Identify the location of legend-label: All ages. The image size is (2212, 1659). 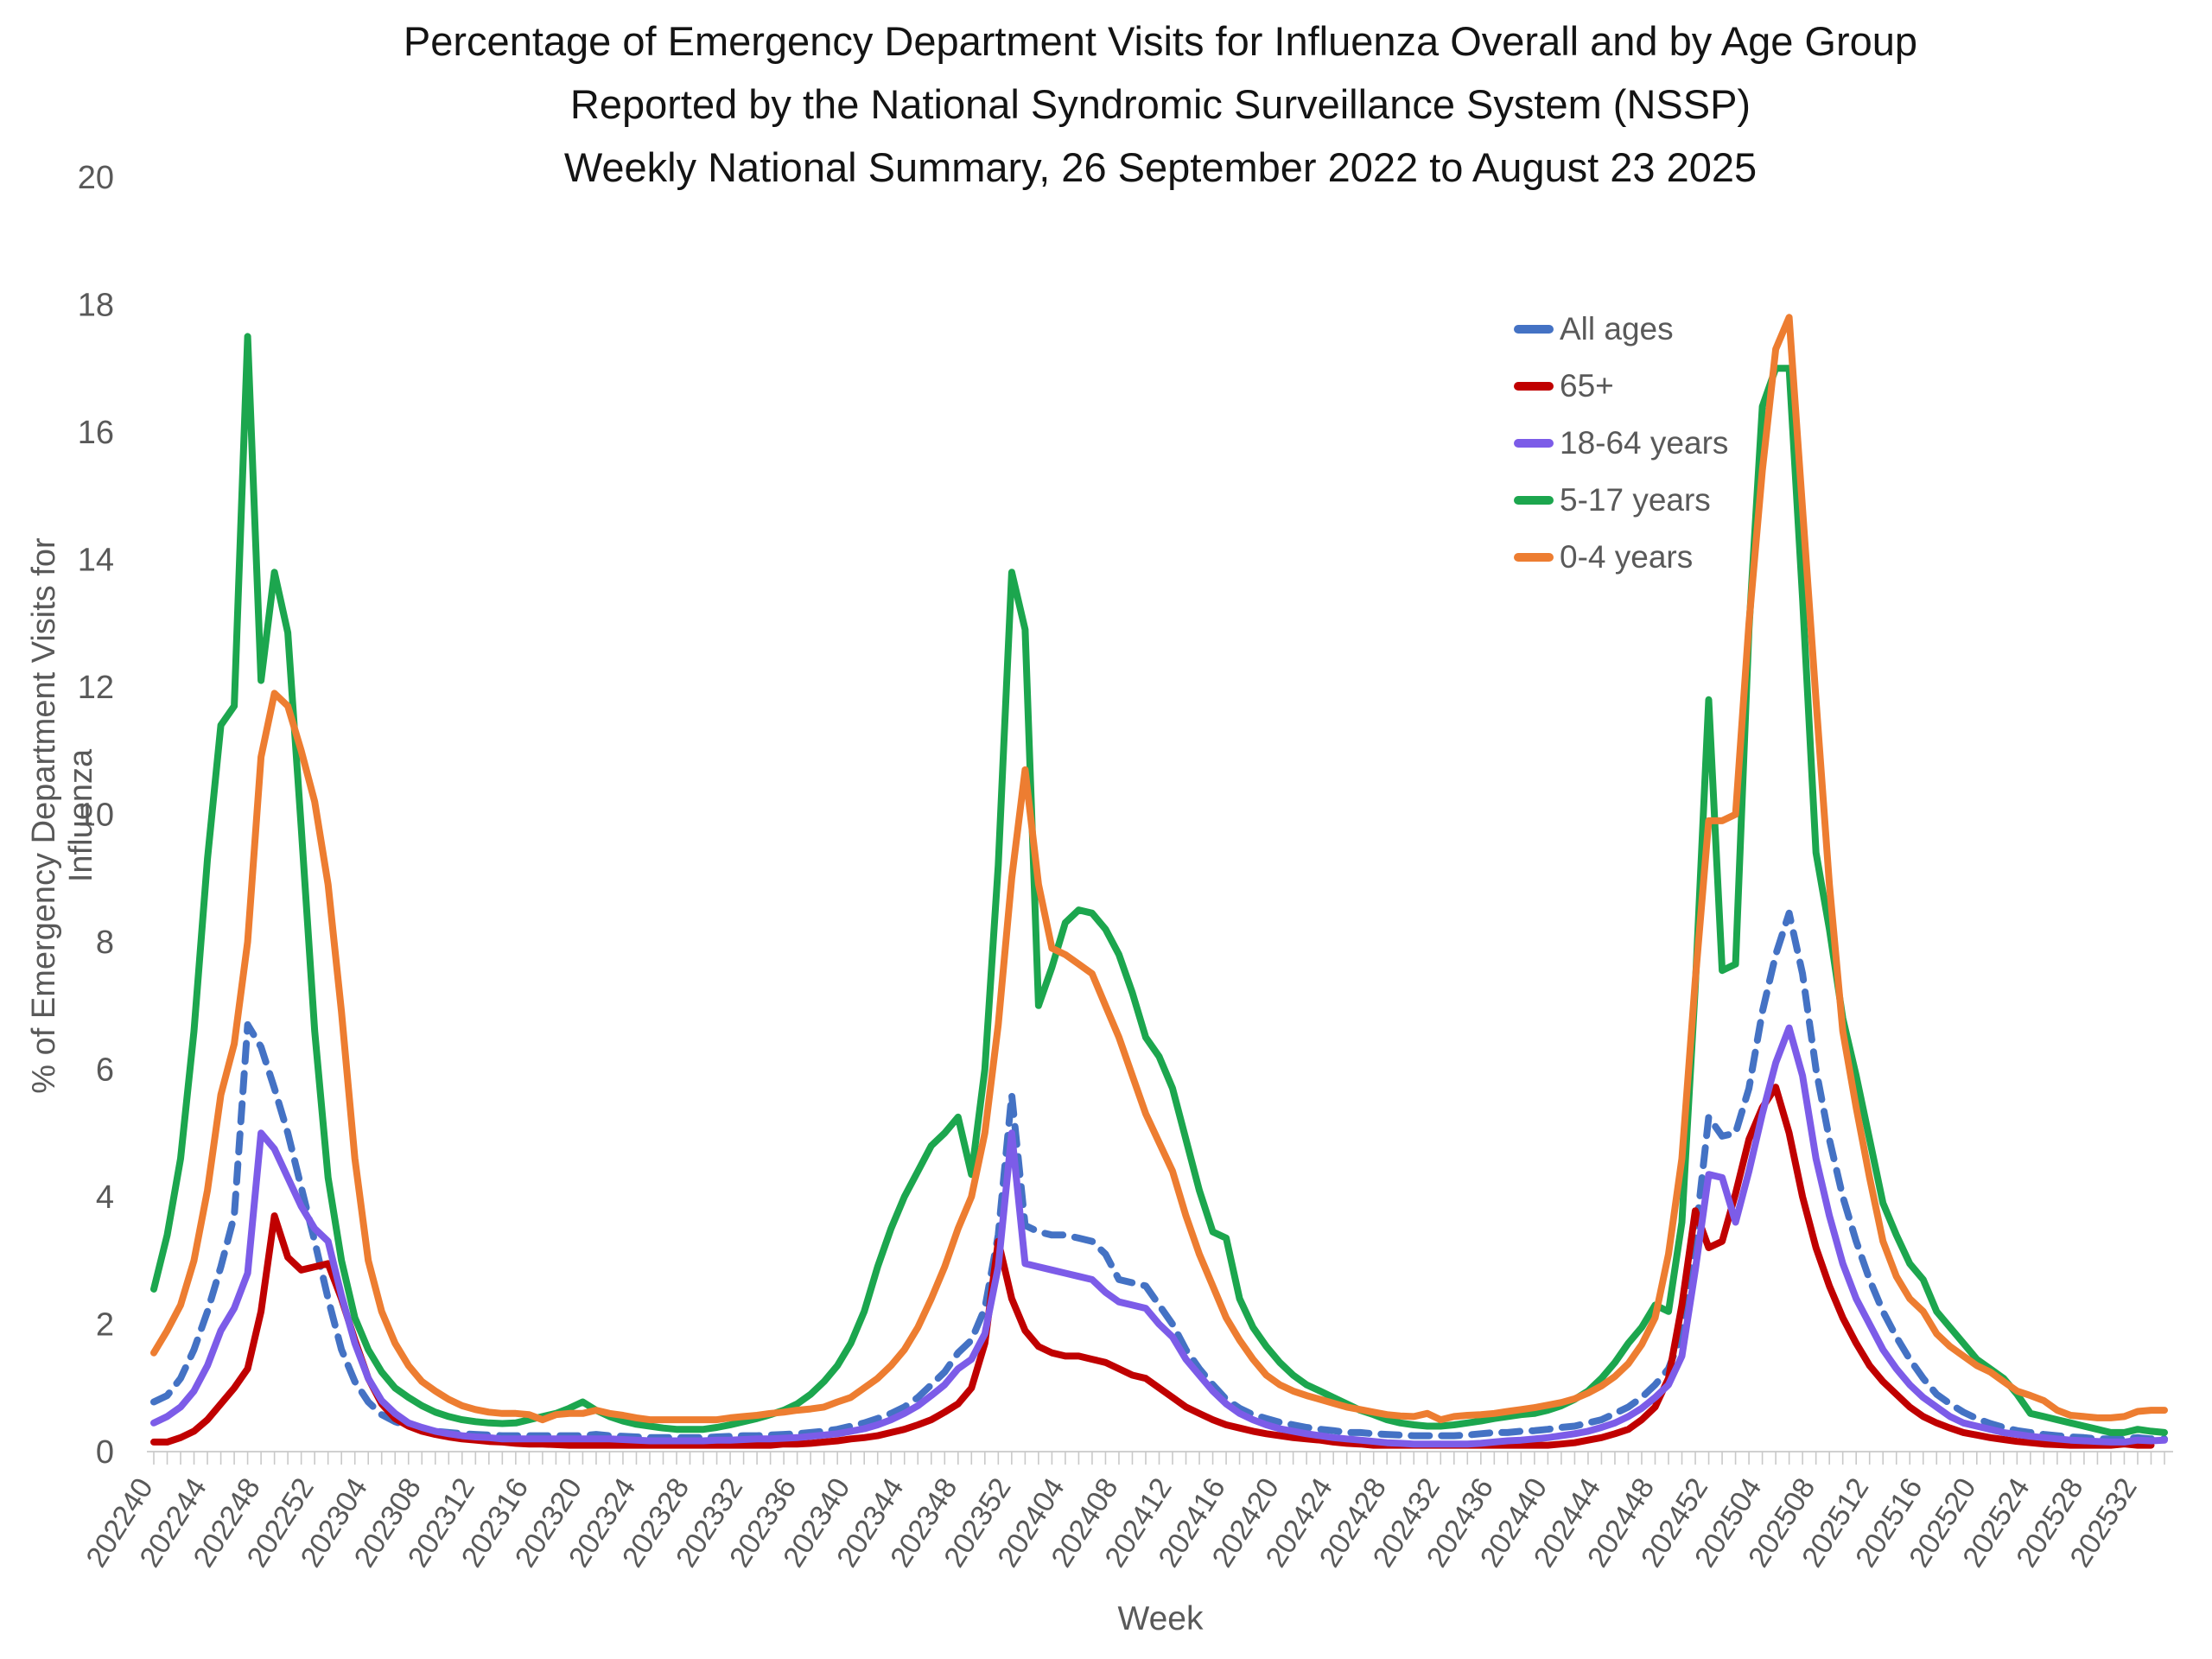
(1617, 328).